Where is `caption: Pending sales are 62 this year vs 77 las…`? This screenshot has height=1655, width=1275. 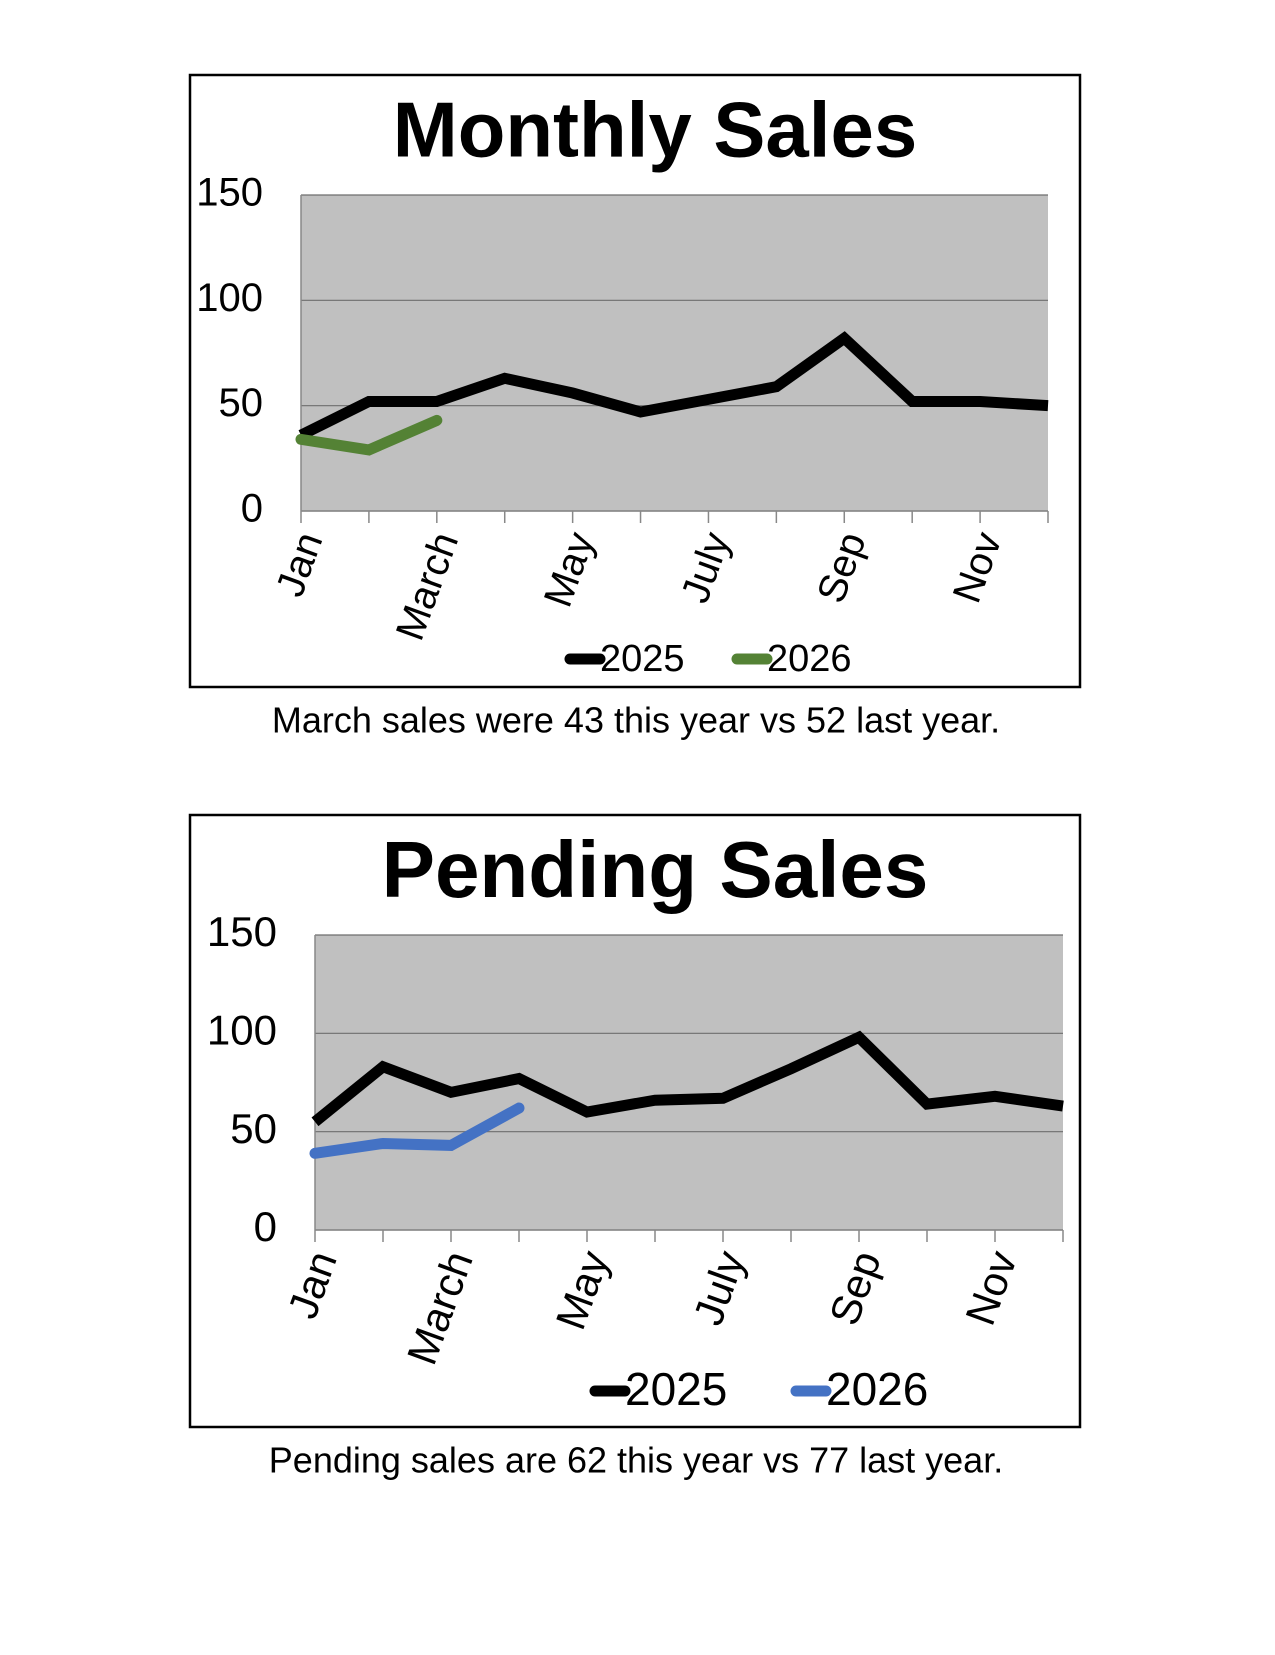 caption: Pending sales are 62 this year vs 77 las… is located at coordinates (636, 1460).